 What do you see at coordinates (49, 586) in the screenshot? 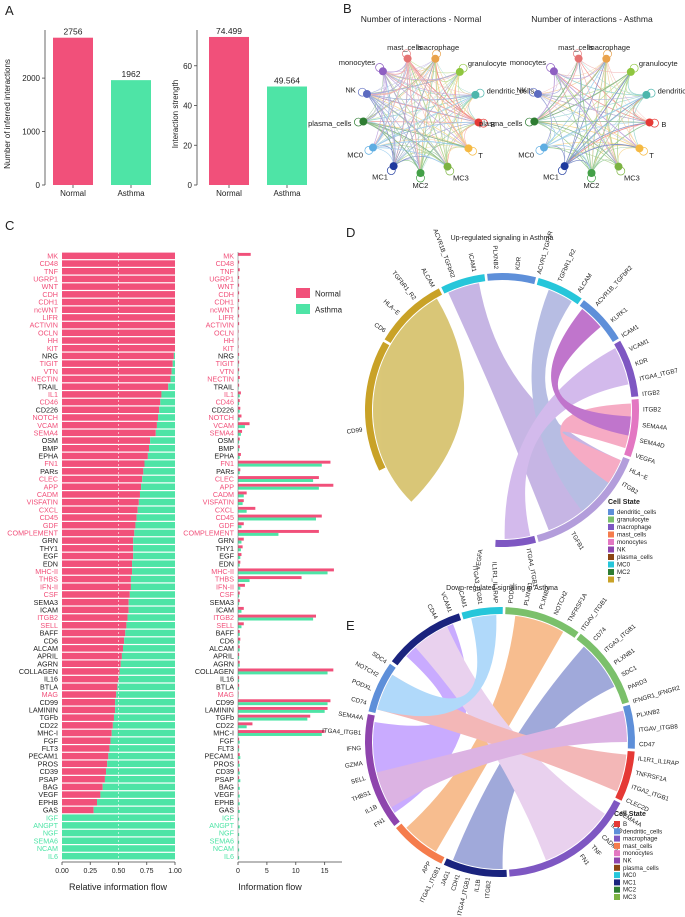
I see `category-label: IFN-II` at bounding box center [49, 586].